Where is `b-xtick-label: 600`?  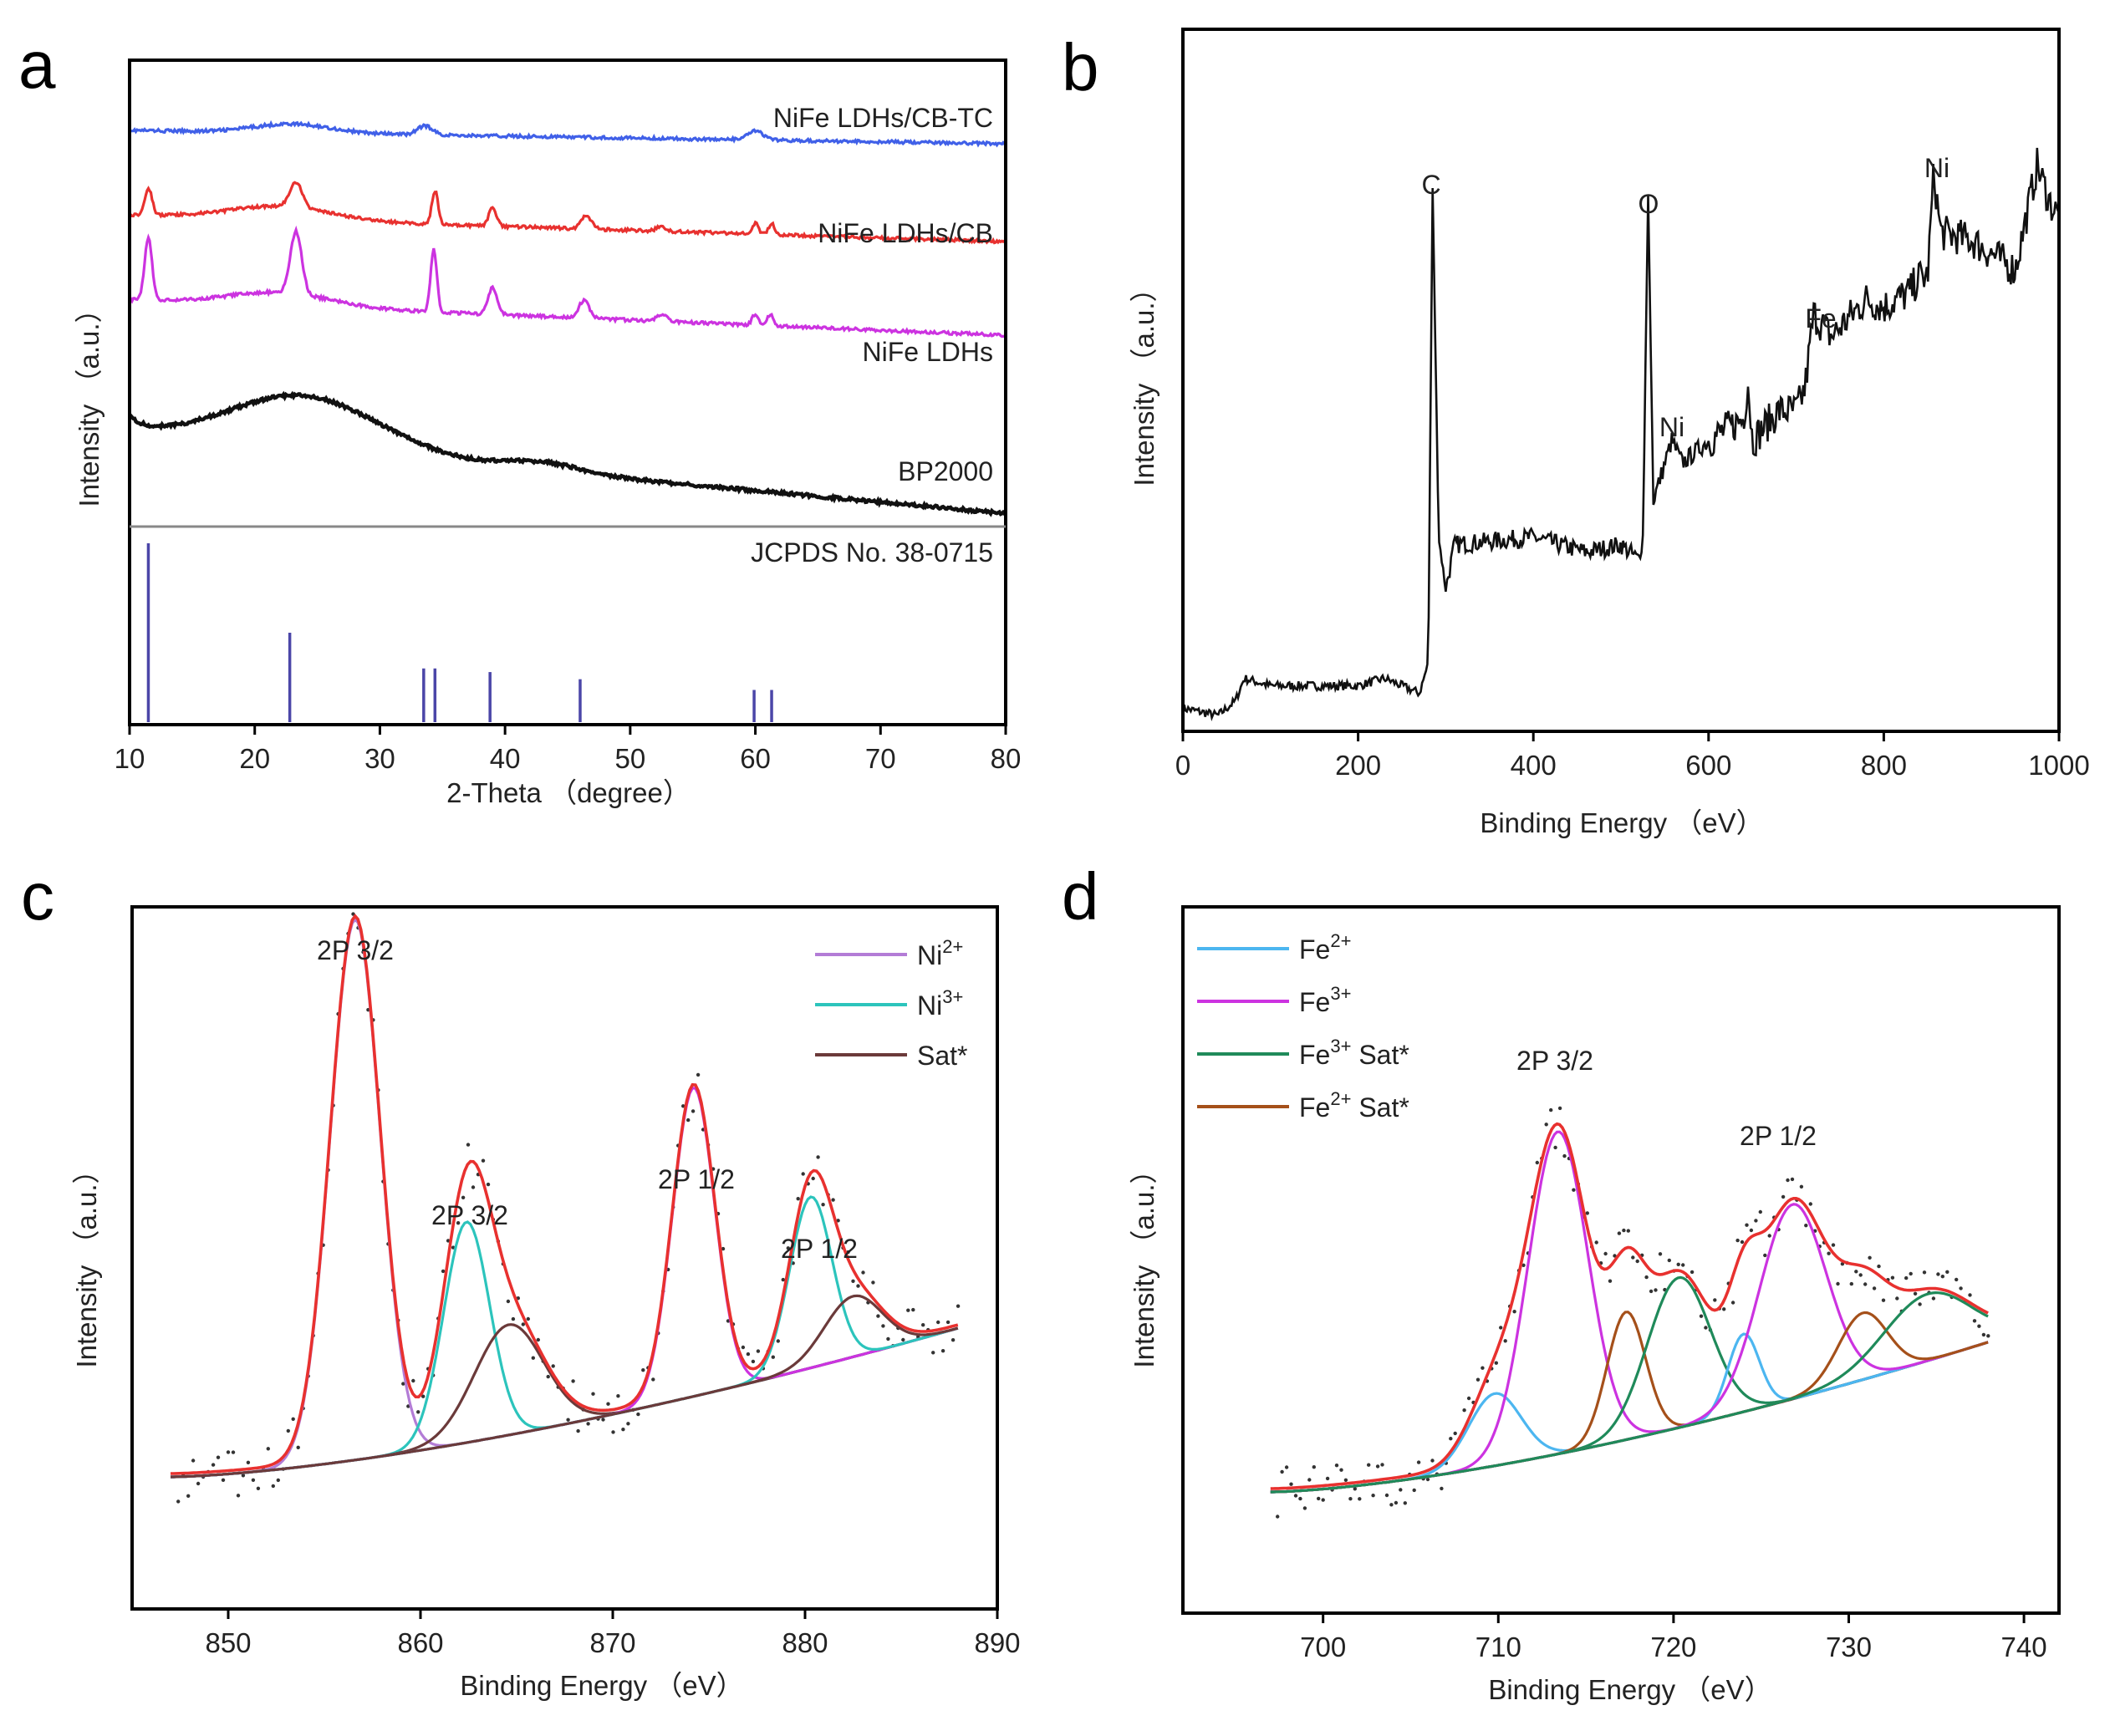 b-xtick-label: 600 is located at coordinates (1708, 765).